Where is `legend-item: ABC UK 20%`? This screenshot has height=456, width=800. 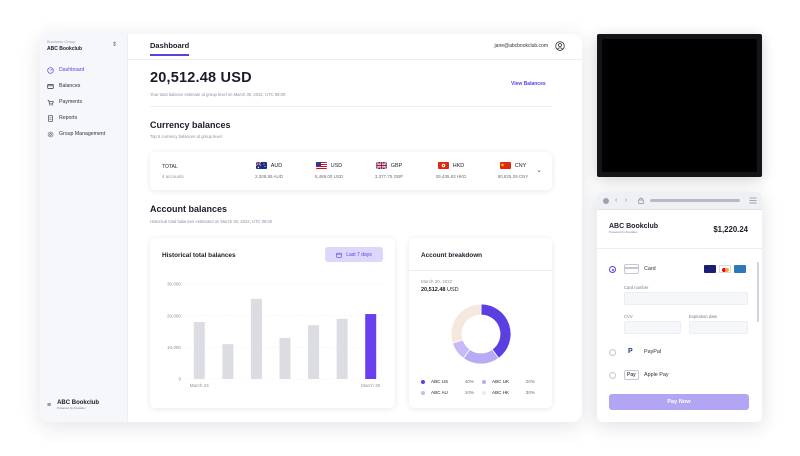
legend-item: ABC UK 20% is located at coordinates (512, 381).